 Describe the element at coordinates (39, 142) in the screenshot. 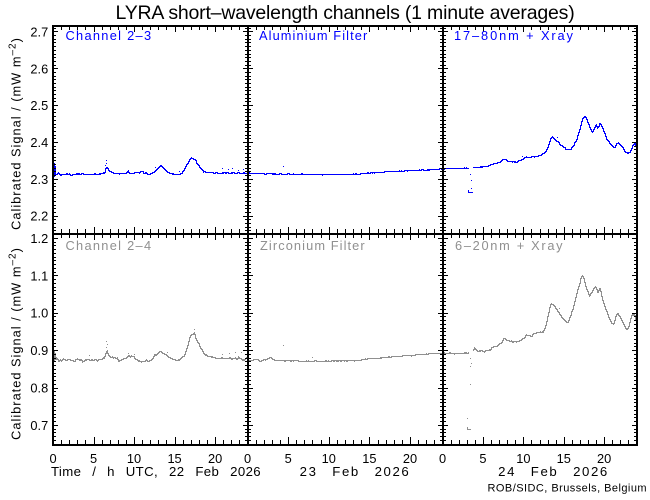

I see `svg-text: 2.4` at that location.